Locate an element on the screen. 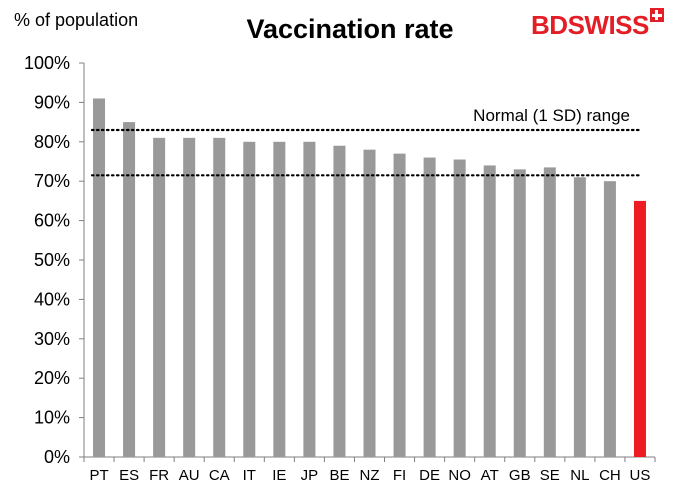 This screenshot has height=499, width=700. bar-pt is located at coordinates (99, 278).